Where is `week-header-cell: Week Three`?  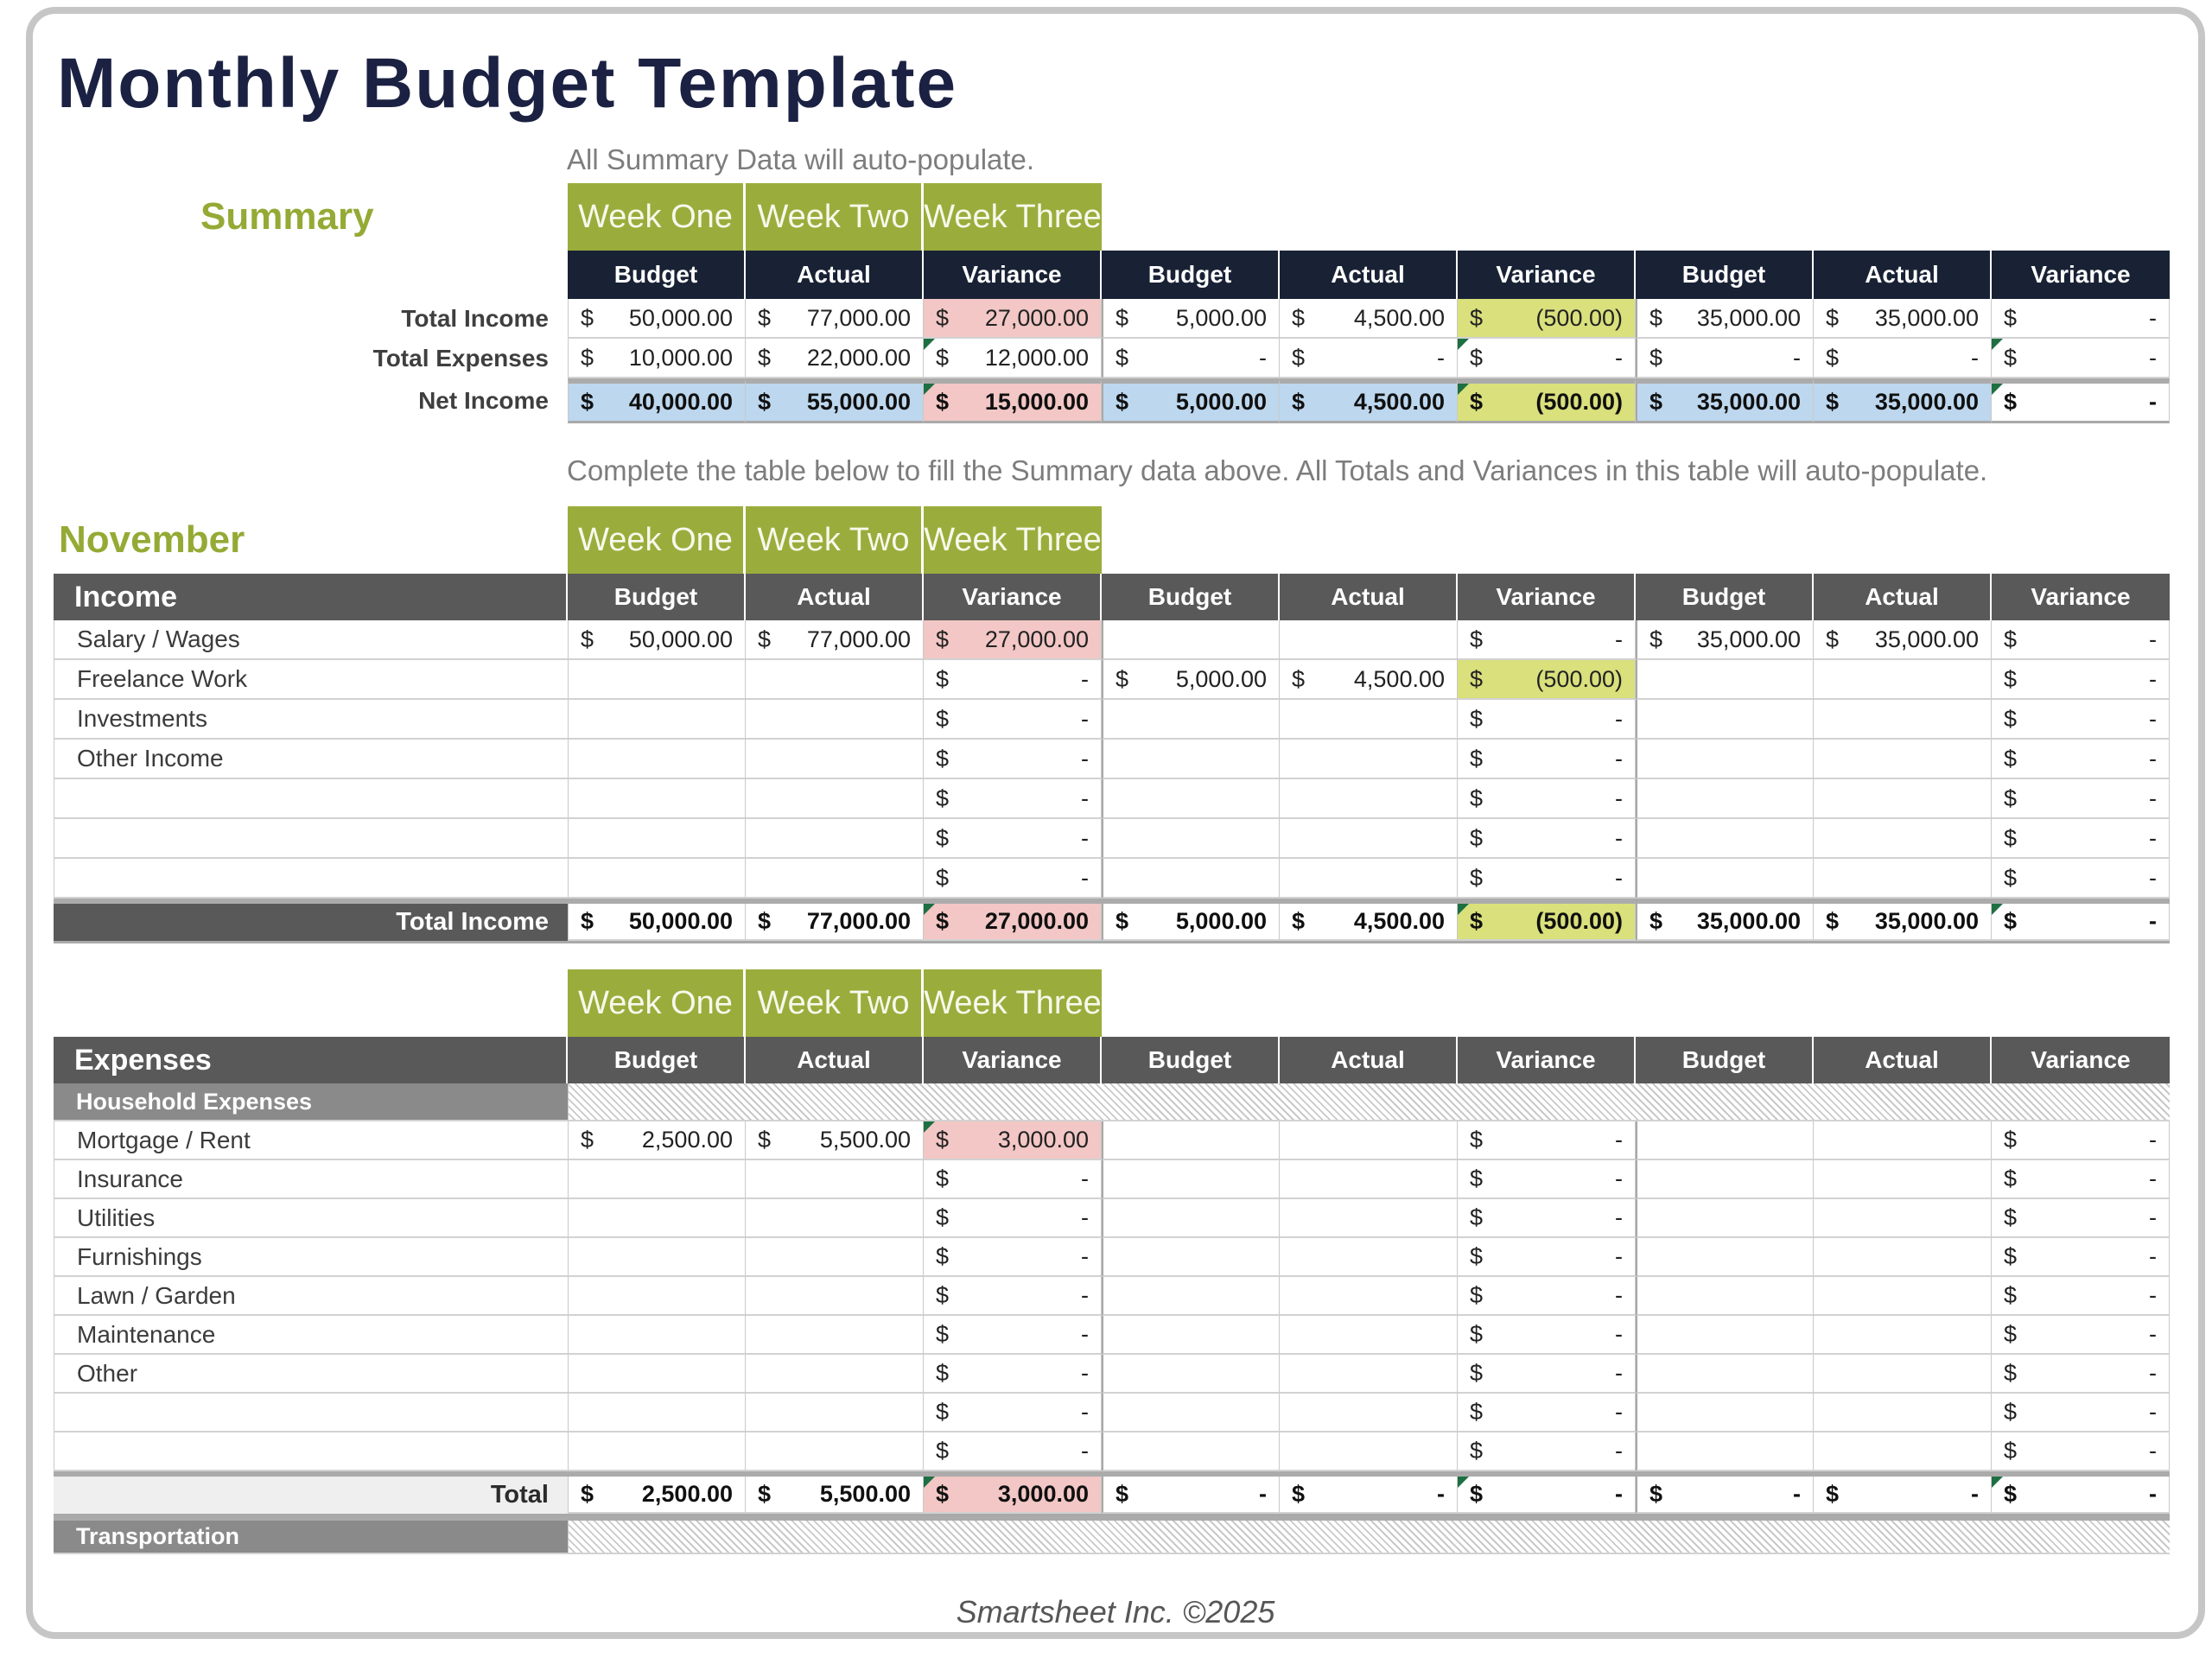
week-header-cell: Week Three is located at coordinates (1013, 217).